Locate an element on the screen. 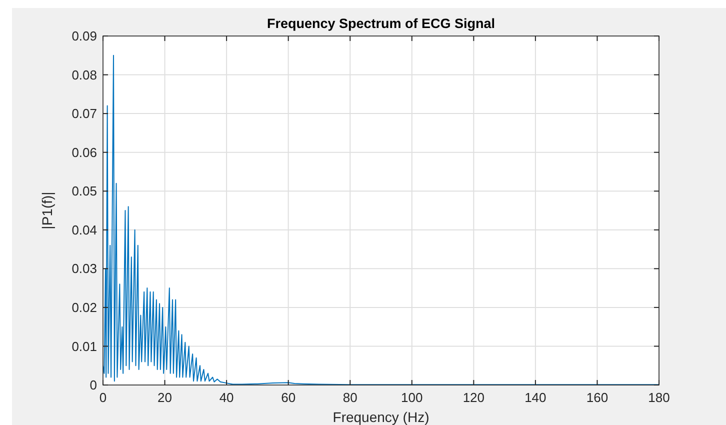 This screenshot has height=425, width=726. y-tick-label: 0.02 is located at coordinates (84, 307).